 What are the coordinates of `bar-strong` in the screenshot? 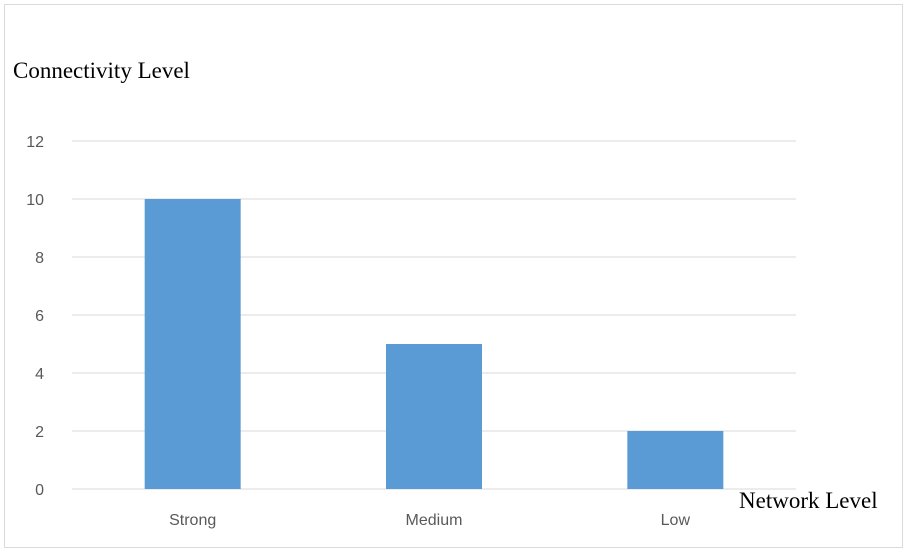 It's located at (192, 344).